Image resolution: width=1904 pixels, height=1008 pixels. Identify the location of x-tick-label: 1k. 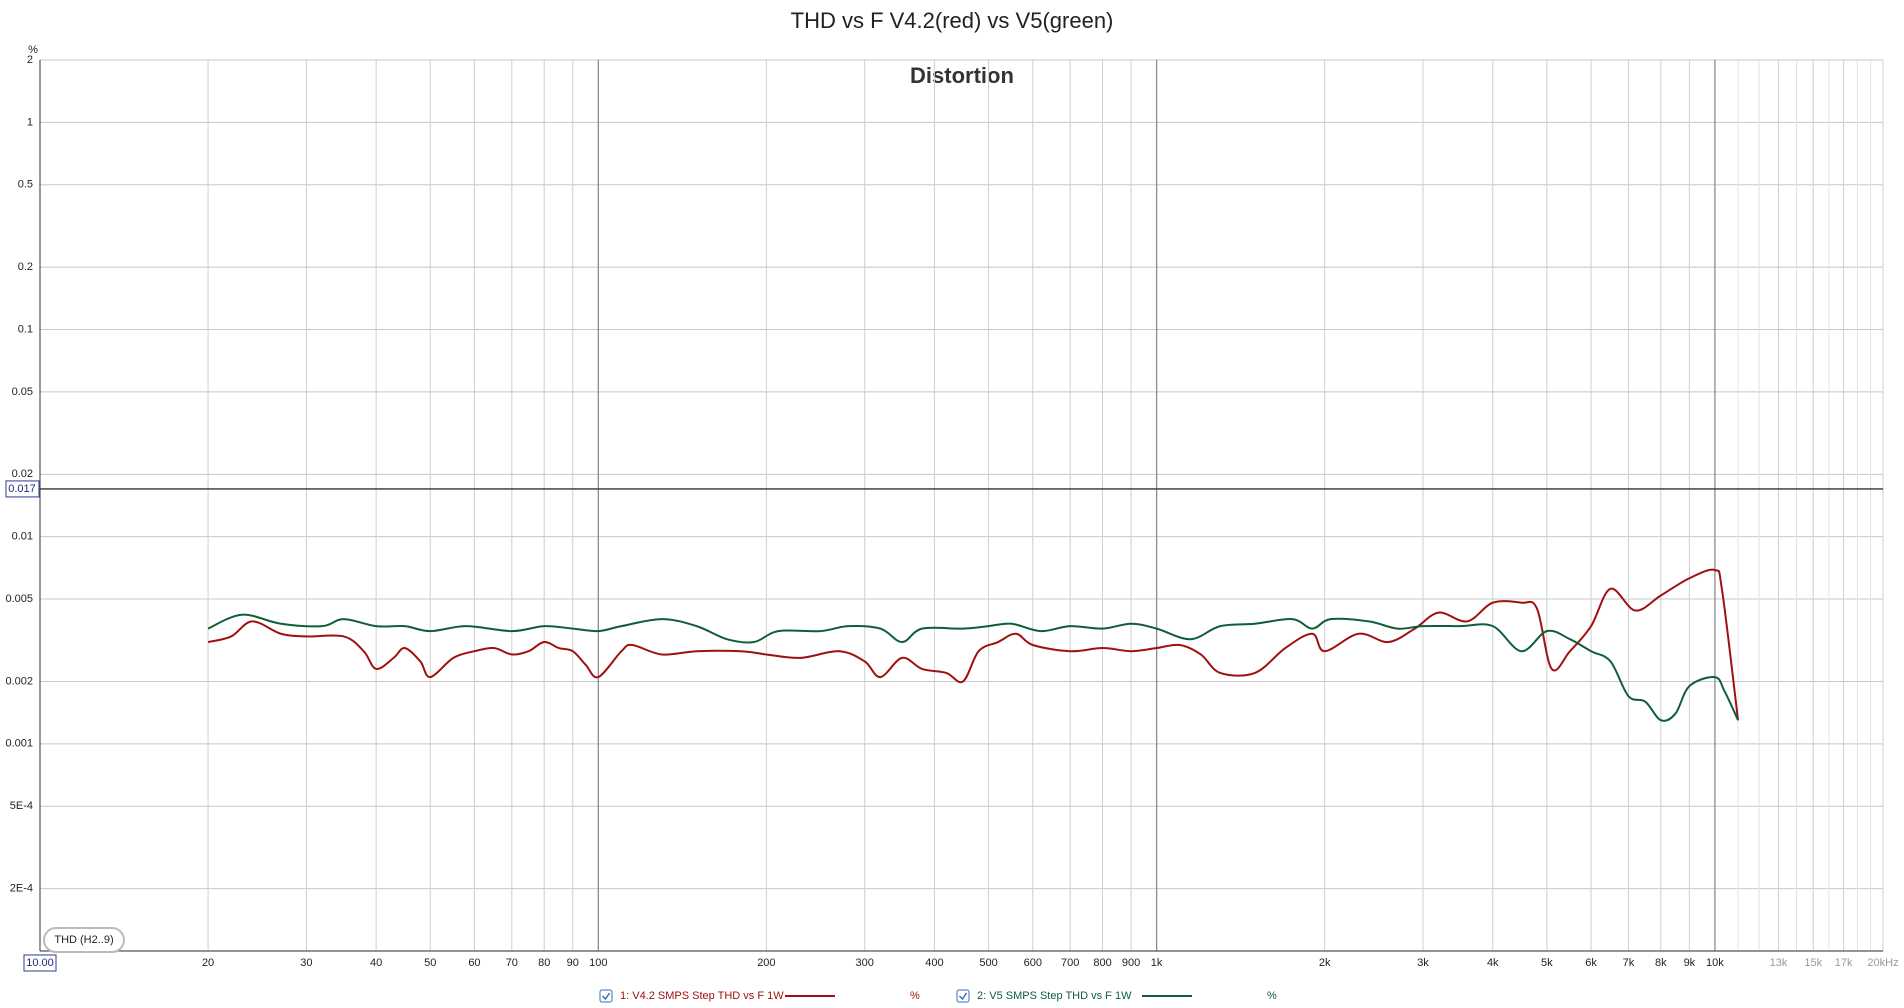
(1157, 963).